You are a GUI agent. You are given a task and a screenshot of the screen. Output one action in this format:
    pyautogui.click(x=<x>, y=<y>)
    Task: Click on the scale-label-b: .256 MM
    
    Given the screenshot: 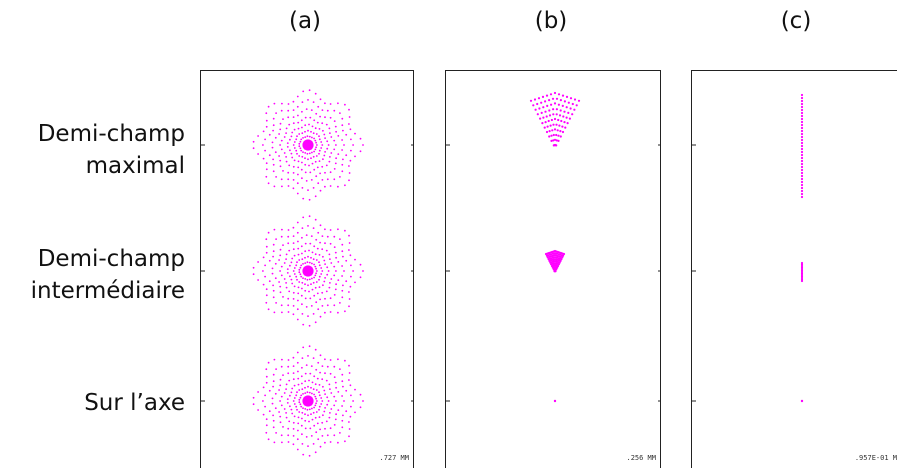 What is the action you would take?
    pyautogui.click(x=641, y=458)
    